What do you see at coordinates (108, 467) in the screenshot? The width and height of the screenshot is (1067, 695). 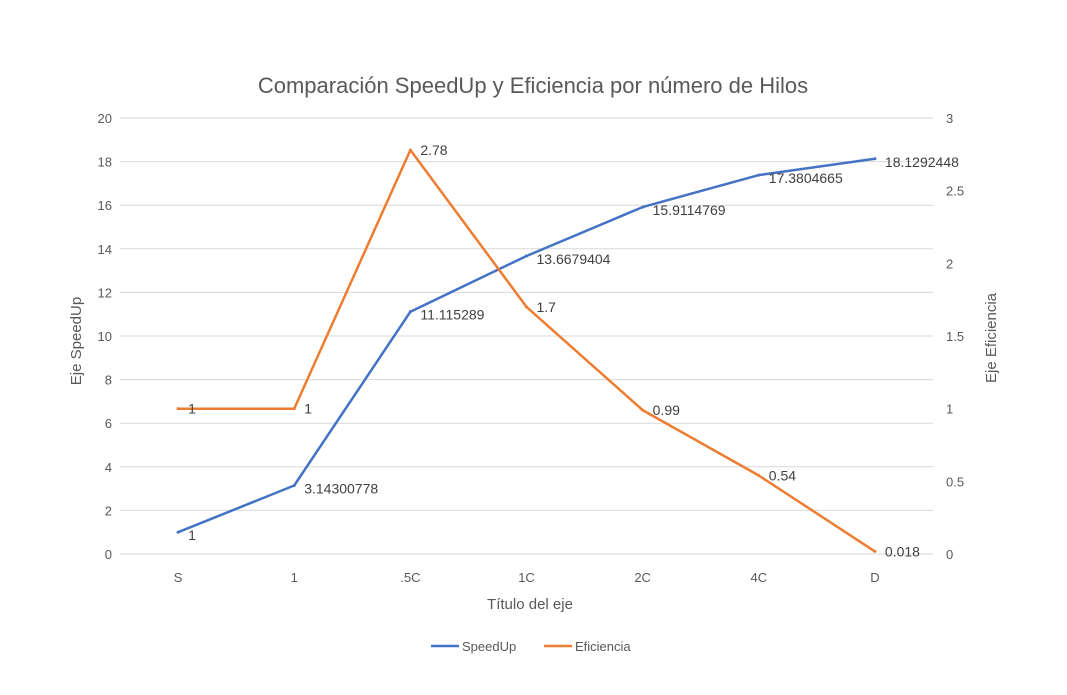 I see `y-tick-label: 4` at bounding box center [108, 467].